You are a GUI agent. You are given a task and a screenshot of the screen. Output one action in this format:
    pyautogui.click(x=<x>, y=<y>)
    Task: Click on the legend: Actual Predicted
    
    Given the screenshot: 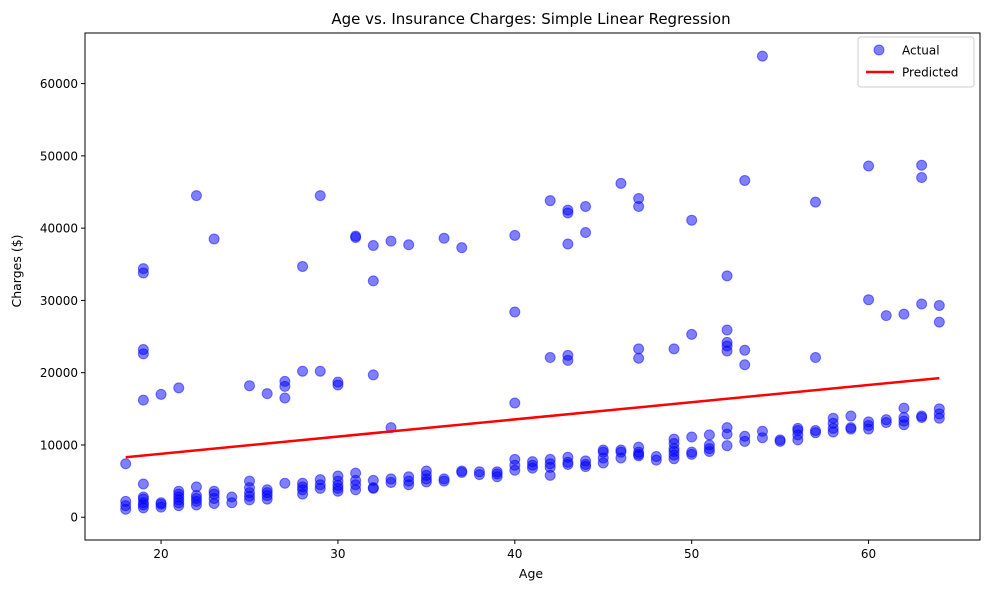 What is the action you would take?
    pyautogui.click(x=916, y=62)
    